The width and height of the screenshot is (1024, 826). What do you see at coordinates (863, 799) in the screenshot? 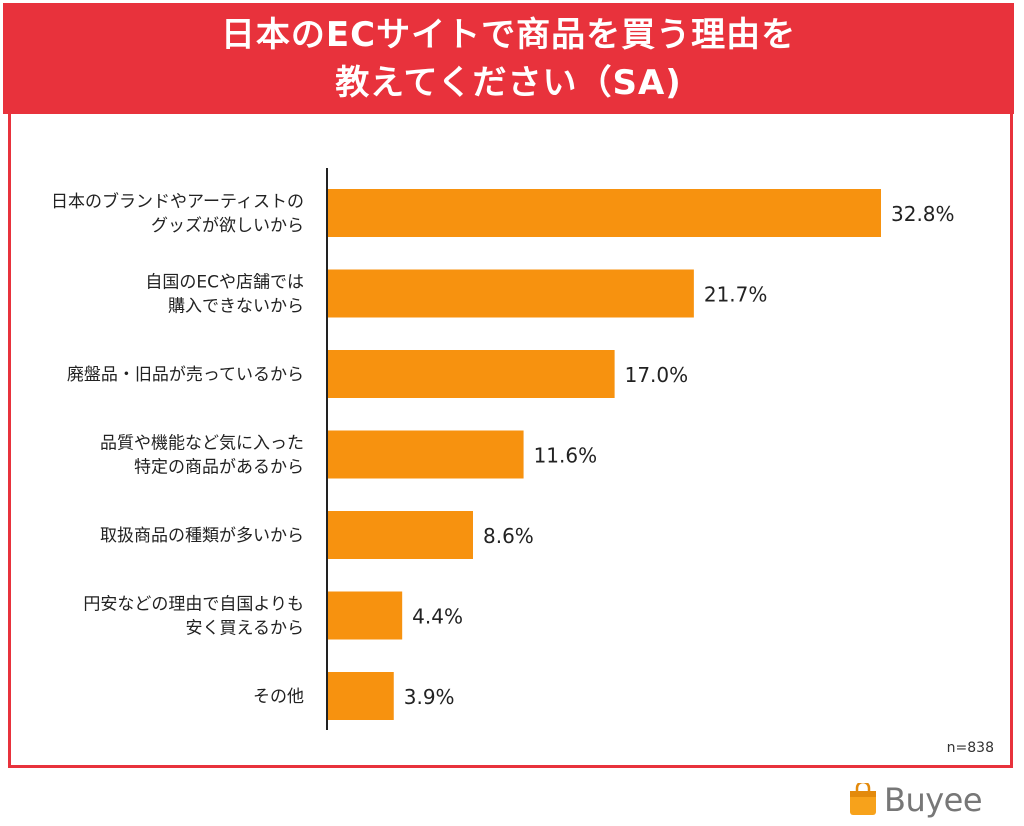
I see `bag-icon` at bounding box center [863, 799].